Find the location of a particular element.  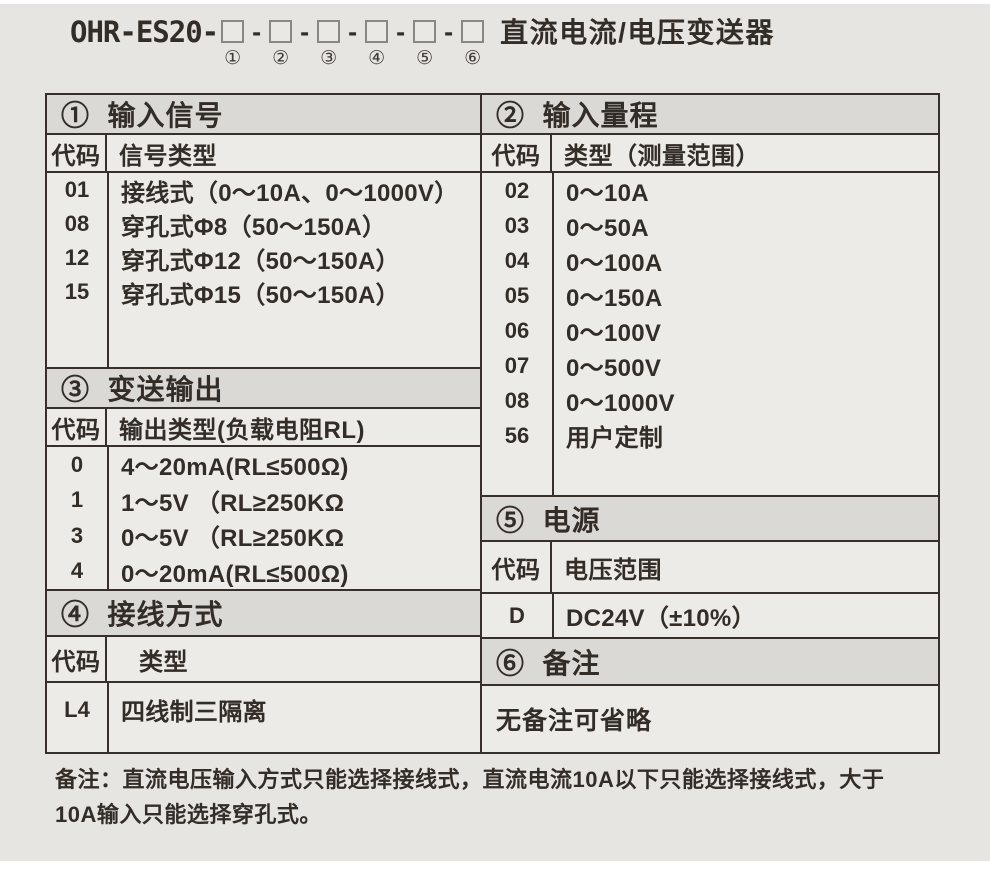

table-row: 0 4～20mA(RL≤500Ω) is located at coordinates (263, 465).